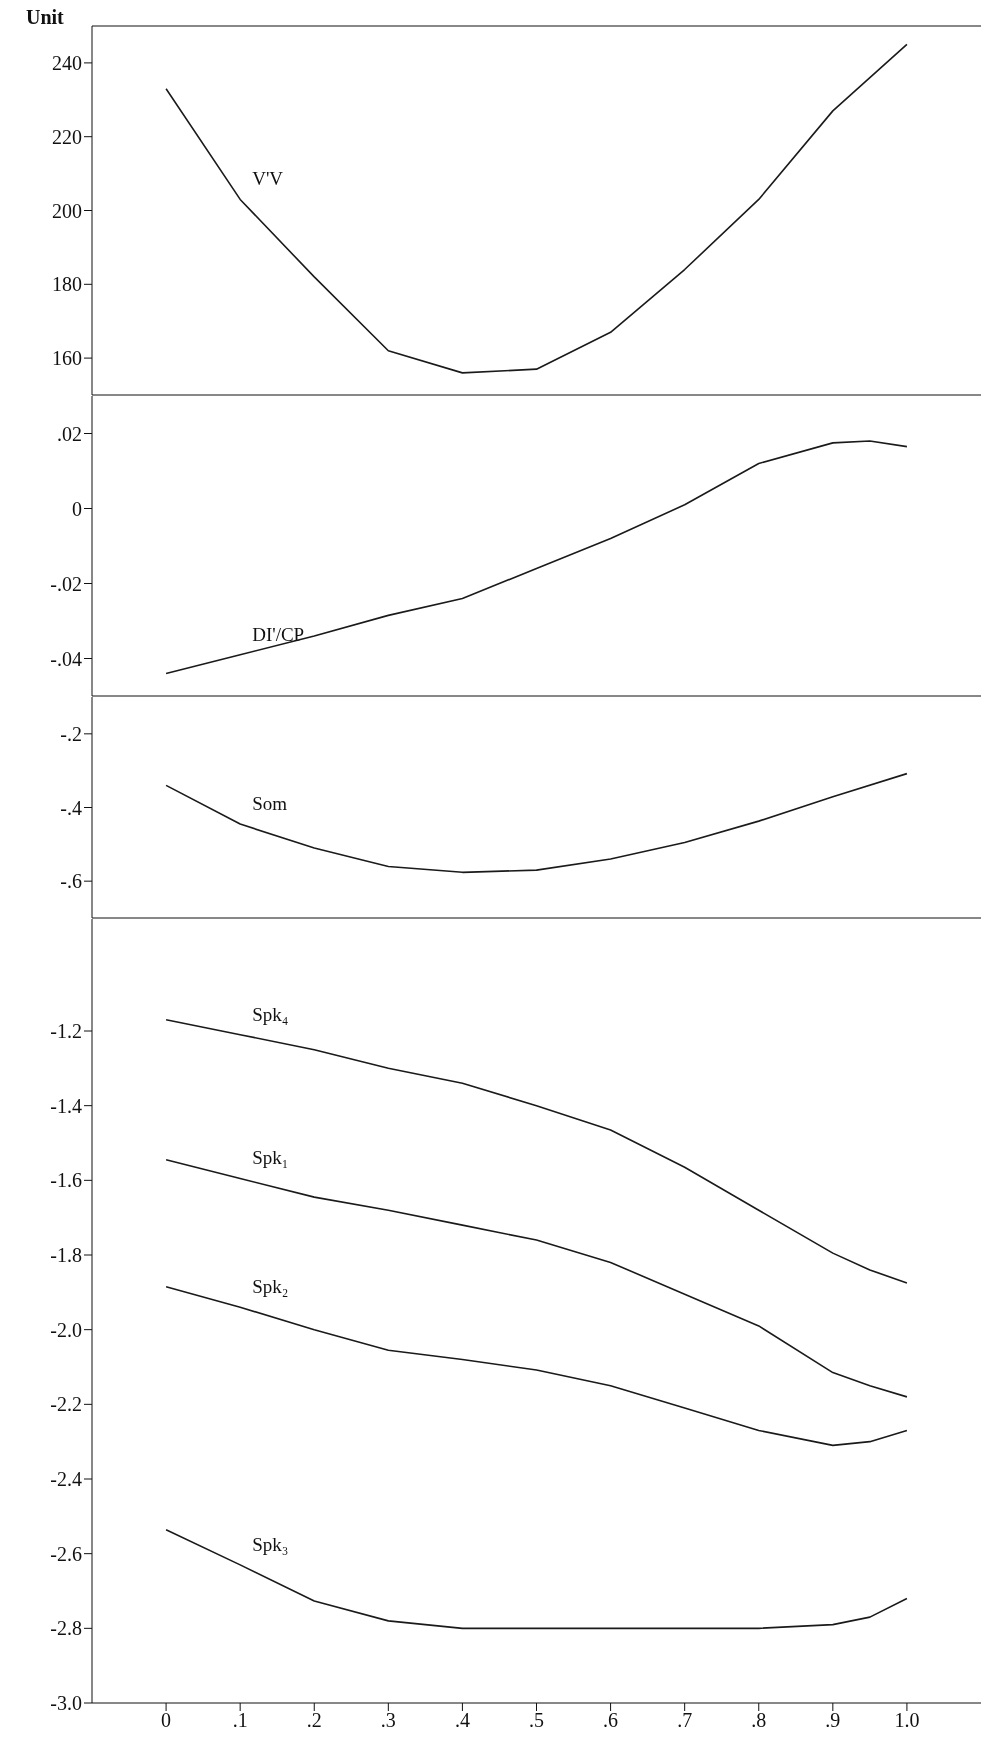 The image size is (989, 1740). What do you see at coordinates (462, 1720) in the screenshot?
I see `x-tick-label: .4` at bounding box center [462, 1720].